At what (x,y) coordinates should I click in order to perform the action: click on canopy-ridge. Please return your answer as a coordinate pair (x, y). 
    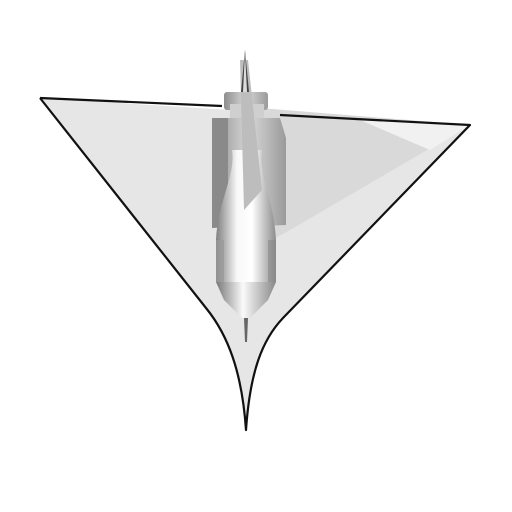
    Looking at the image, I should click on (251, 135).